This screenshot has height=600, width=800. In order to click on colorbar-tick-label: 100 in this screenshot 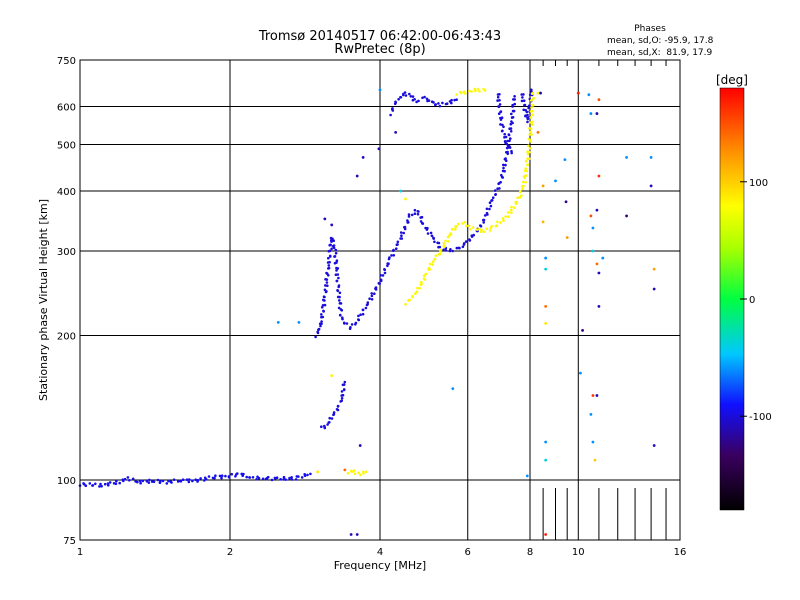, I will do `click(758, 183)`.